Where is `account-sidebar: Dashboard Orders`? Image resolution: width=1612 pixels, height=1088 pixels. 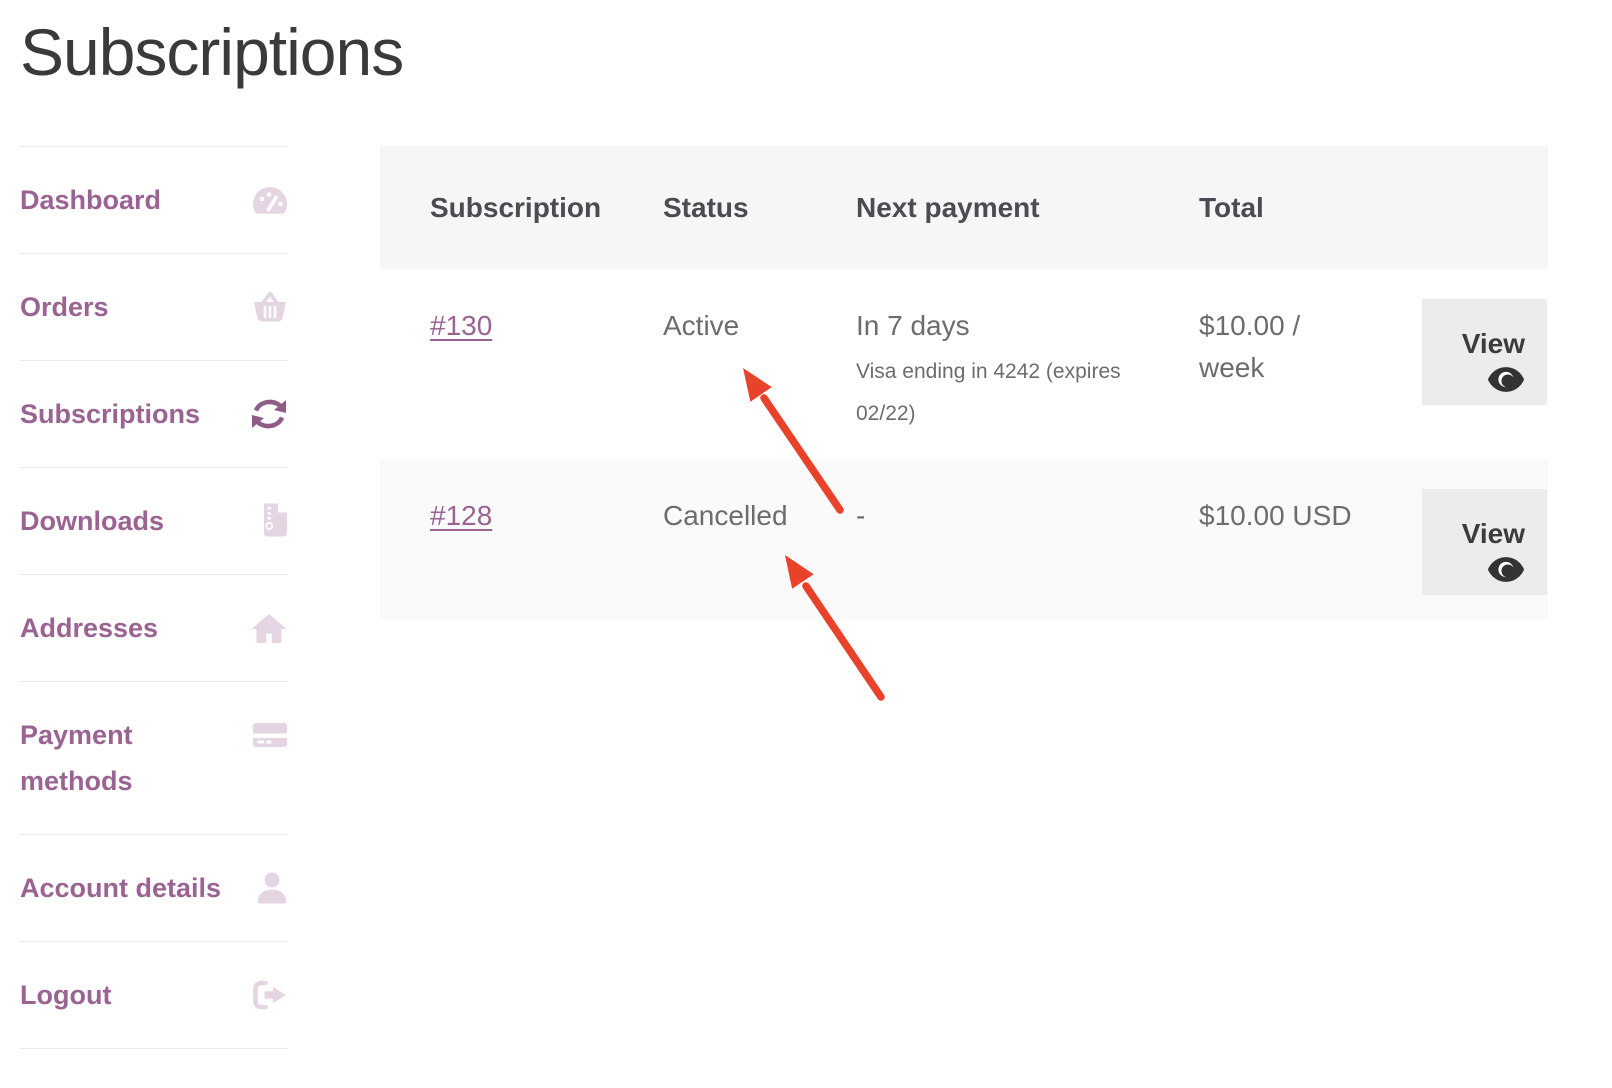
account-sidebar: Dashboard Orders is located at coordinates (154, 597).